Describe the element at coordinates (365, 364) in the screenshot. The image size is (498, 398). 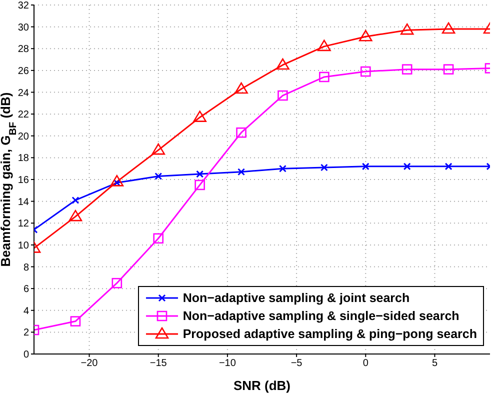
I see `x-tick-label: 0` at that location.